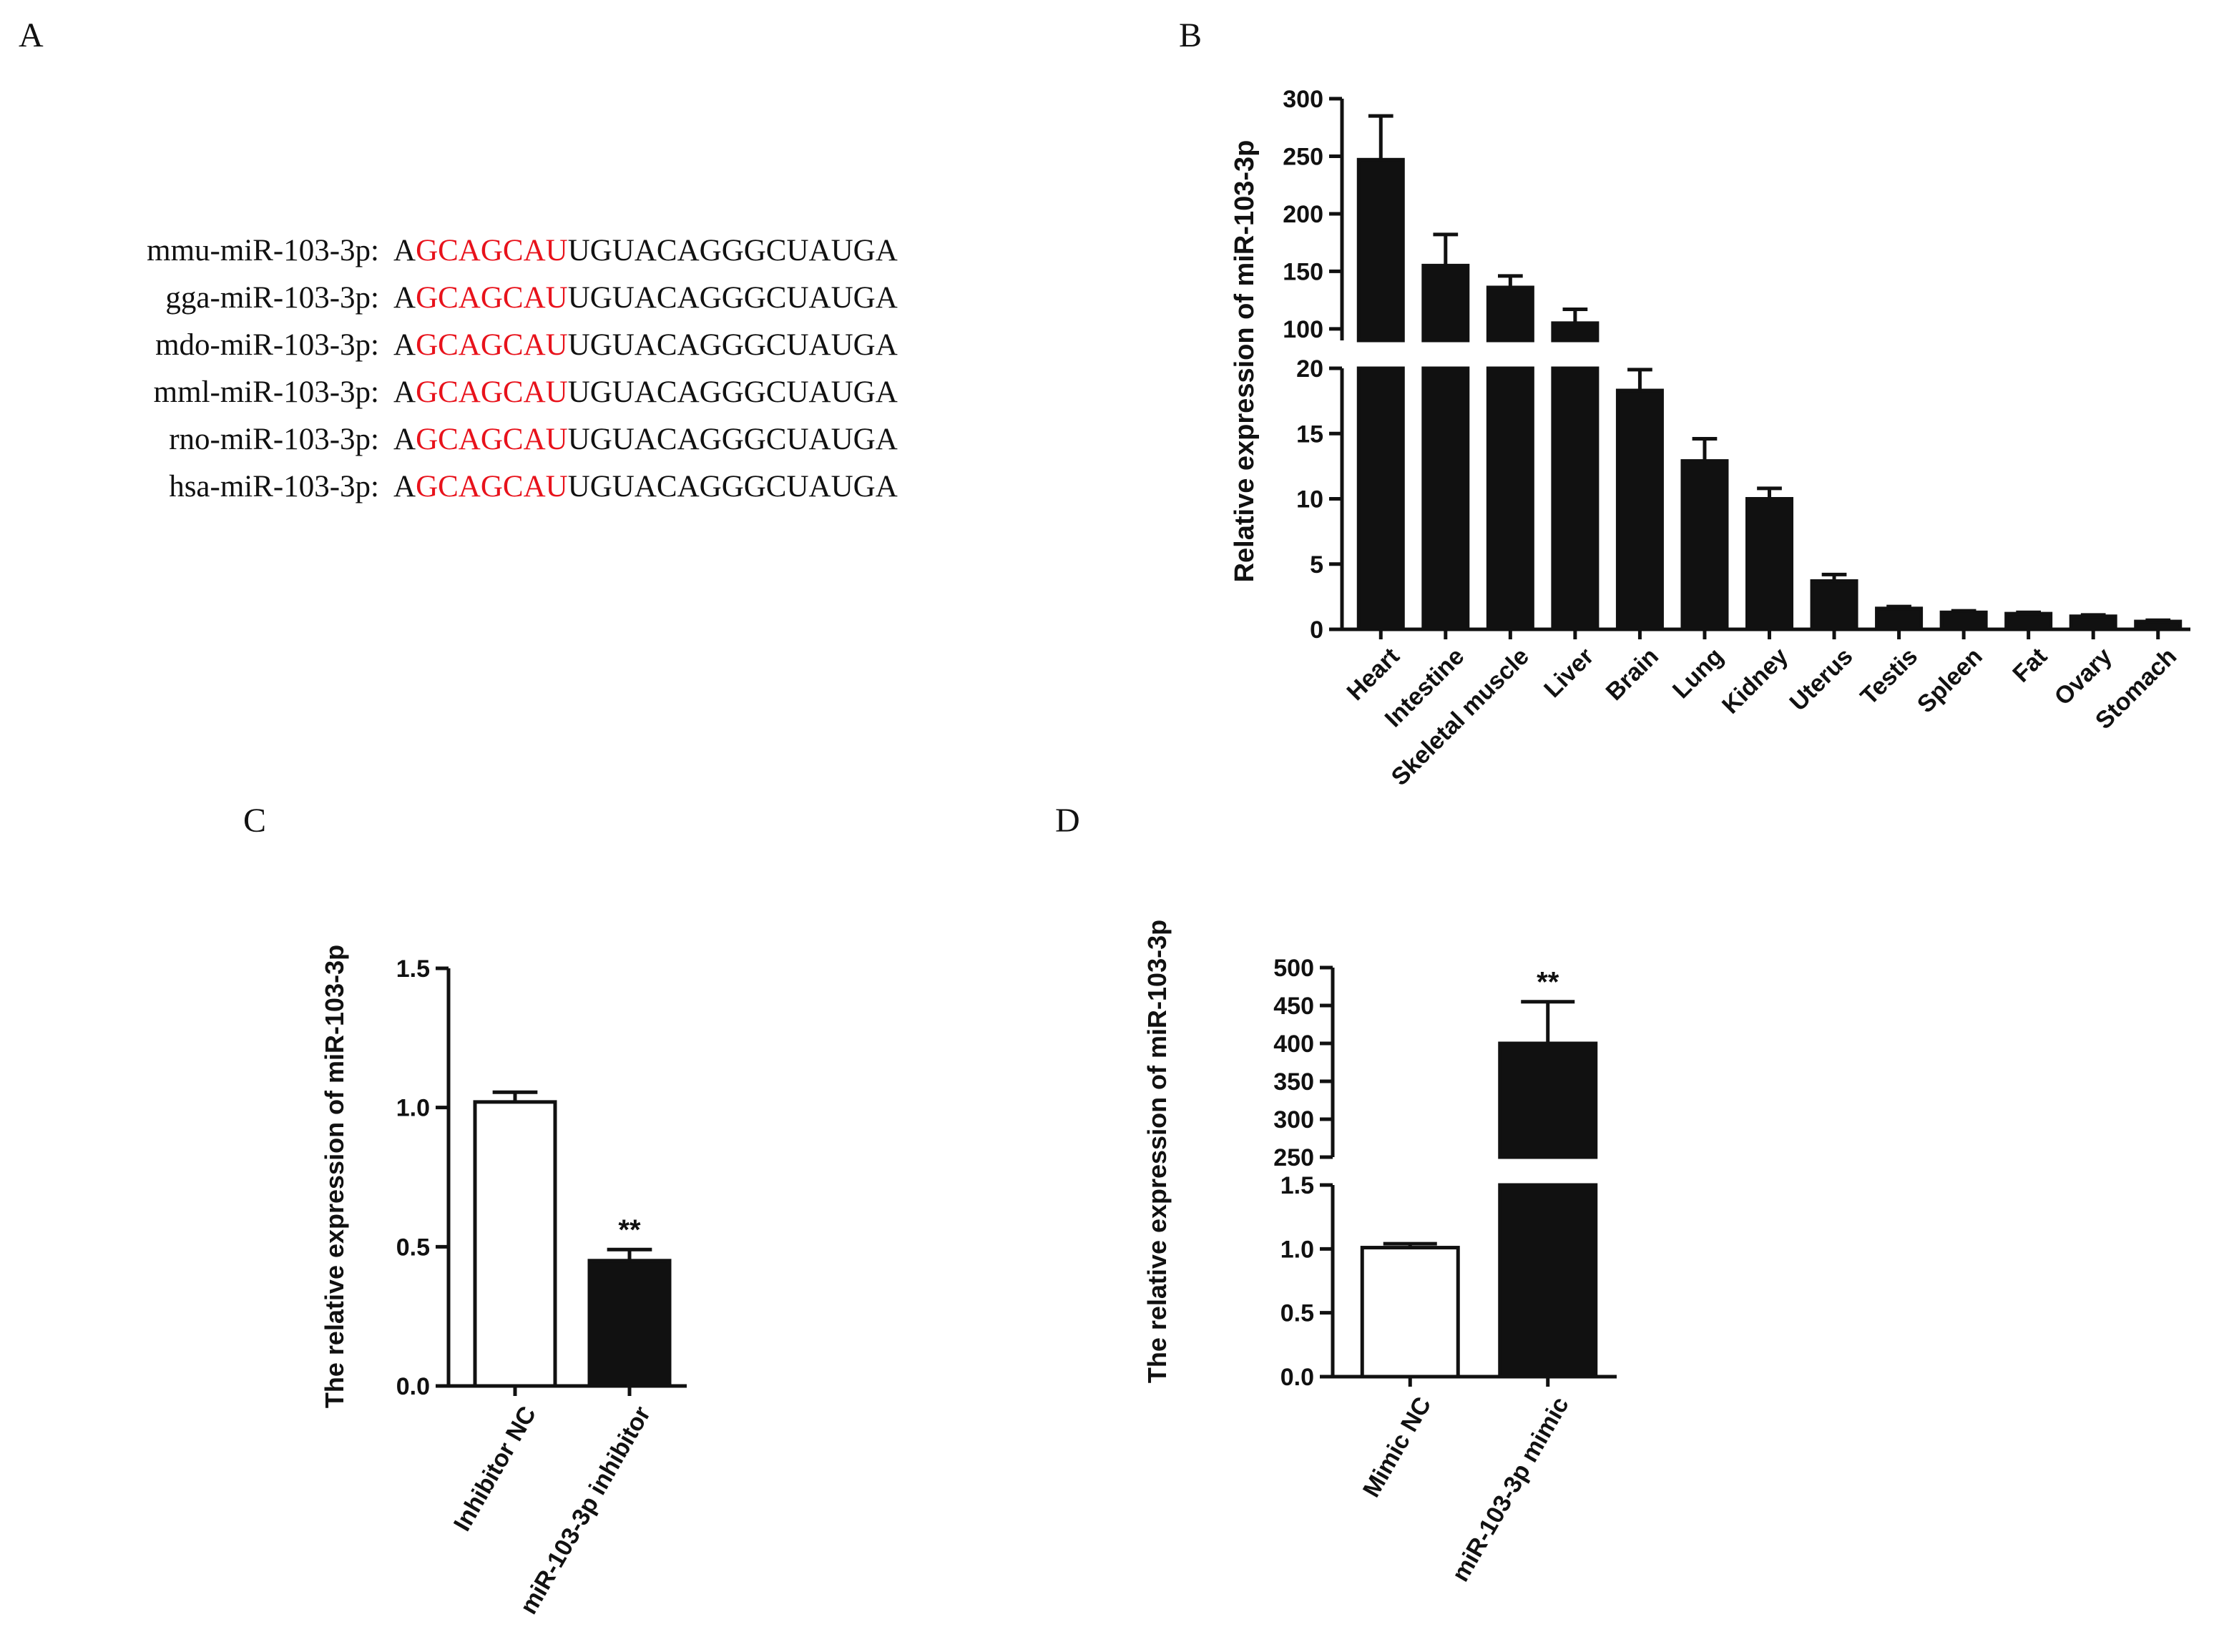  What do you see at coordinates (1303, 330) in the screenshot?
I see `y-tick-label: 100` at bounding box center [1303, 330].